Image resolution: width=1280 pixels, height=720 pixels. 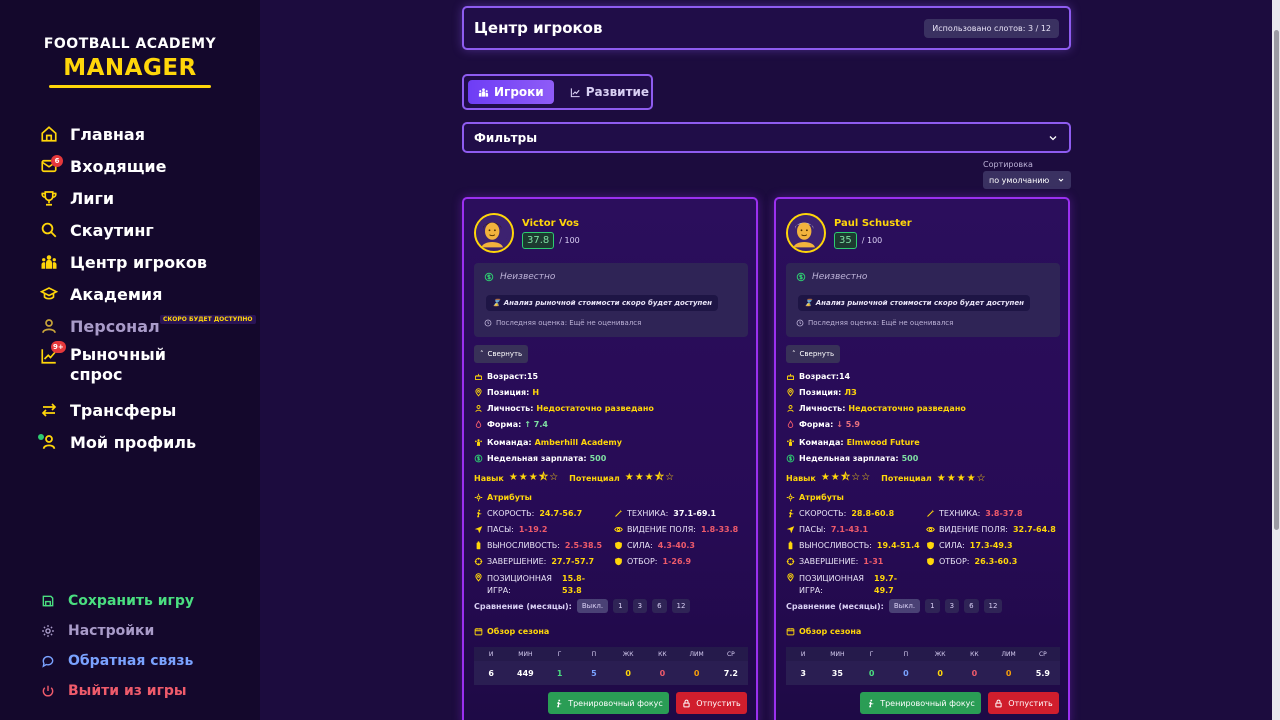 What do you see at coordinates (510, 408) in the screenshot?
I see `info-label: Личность:` at bounding box center [510, 408].